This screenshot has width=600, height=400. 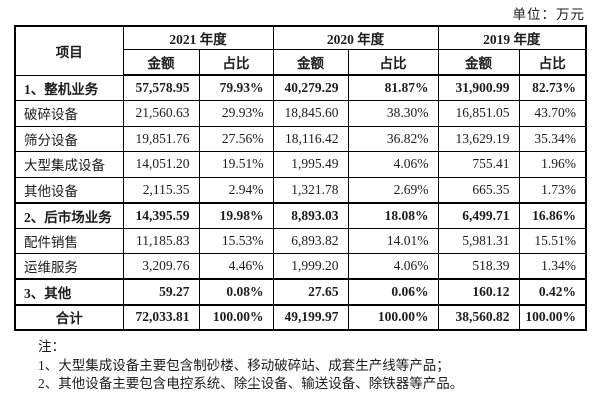 I want to click on cell-value: 18,116.42, so click(x=310, y=138).